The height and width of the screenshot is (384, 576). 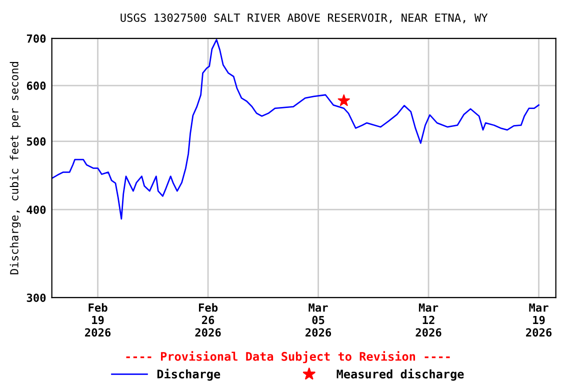 What do you see at coordinates (304, 18) in the screenshot?
I see `chart-title: USGS 13027500 SALT RIVER ABOVE RESERVOIR, NEAR ETNA, WY` at bounding box center [304, 18].